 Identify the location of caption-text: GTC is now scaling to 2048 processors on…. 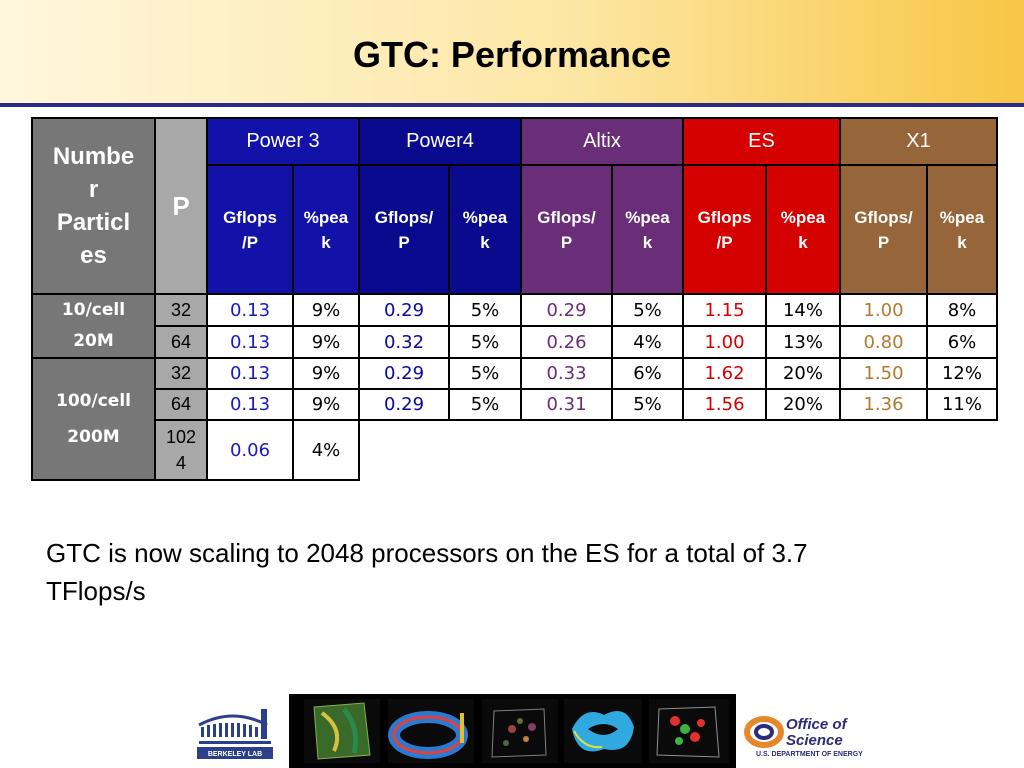
(427, 572).